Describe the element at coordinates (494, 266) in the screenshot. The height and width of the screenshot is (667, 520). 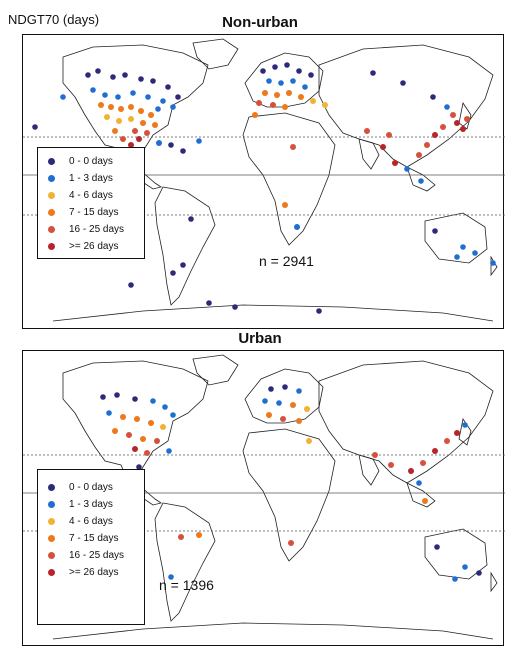
I see `new-zealand` at that location.